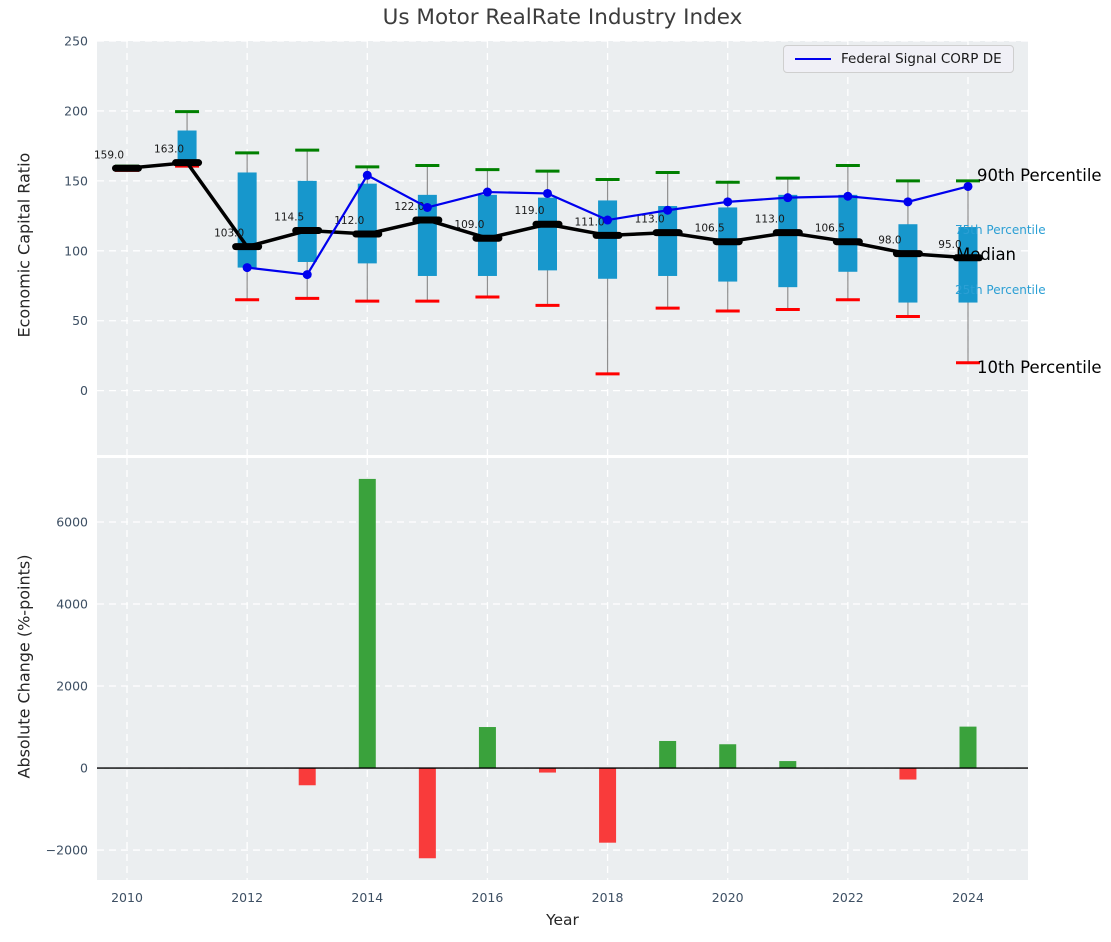 This screenshot has width=1111, height=942. Describe the element at coordinates (813, 59) in the screenshot. I see `legend-line-swatch` at that location.